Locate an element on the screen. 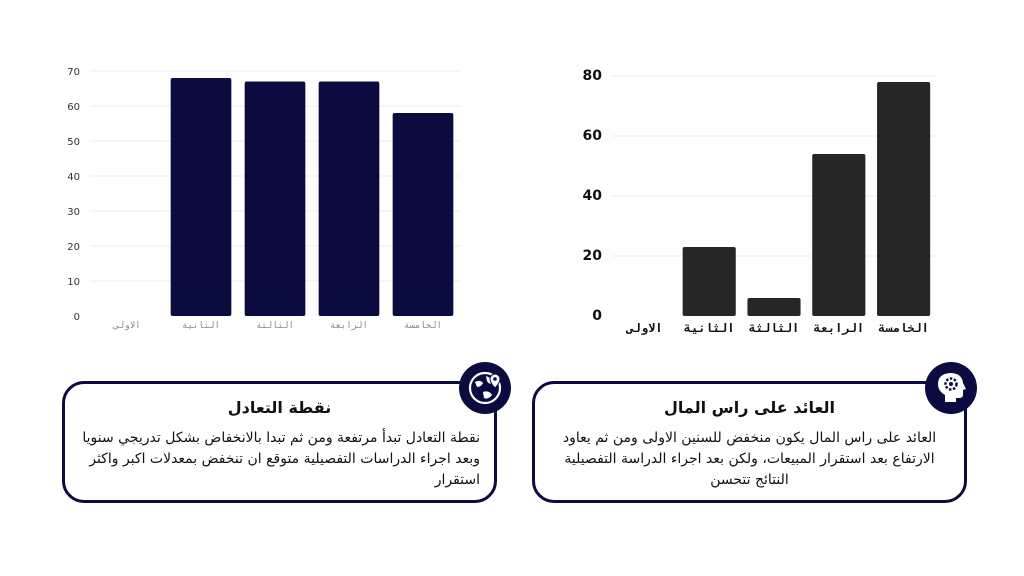 The image size is (1024, 576). globe-location-icon is located at coordinates (485, 388).